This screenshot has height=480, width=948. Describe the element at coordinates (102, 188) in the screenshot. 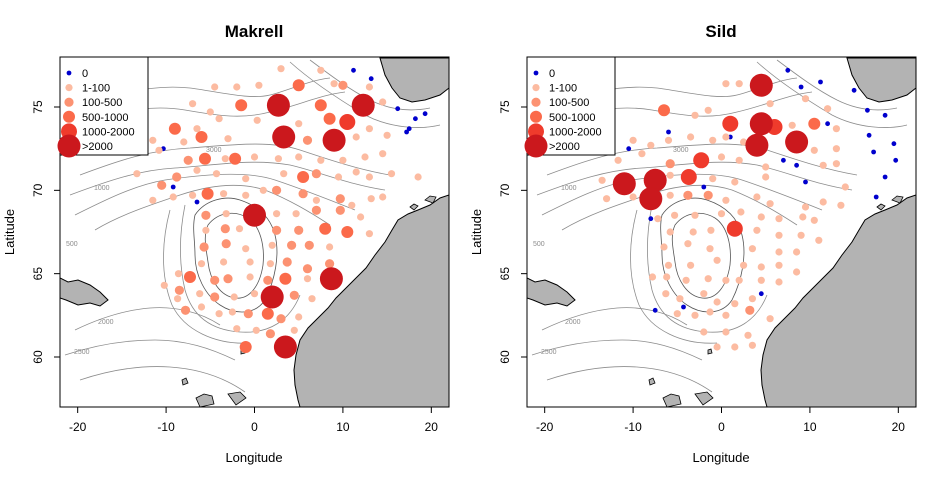

I see `contour-label: 1000` at that location.